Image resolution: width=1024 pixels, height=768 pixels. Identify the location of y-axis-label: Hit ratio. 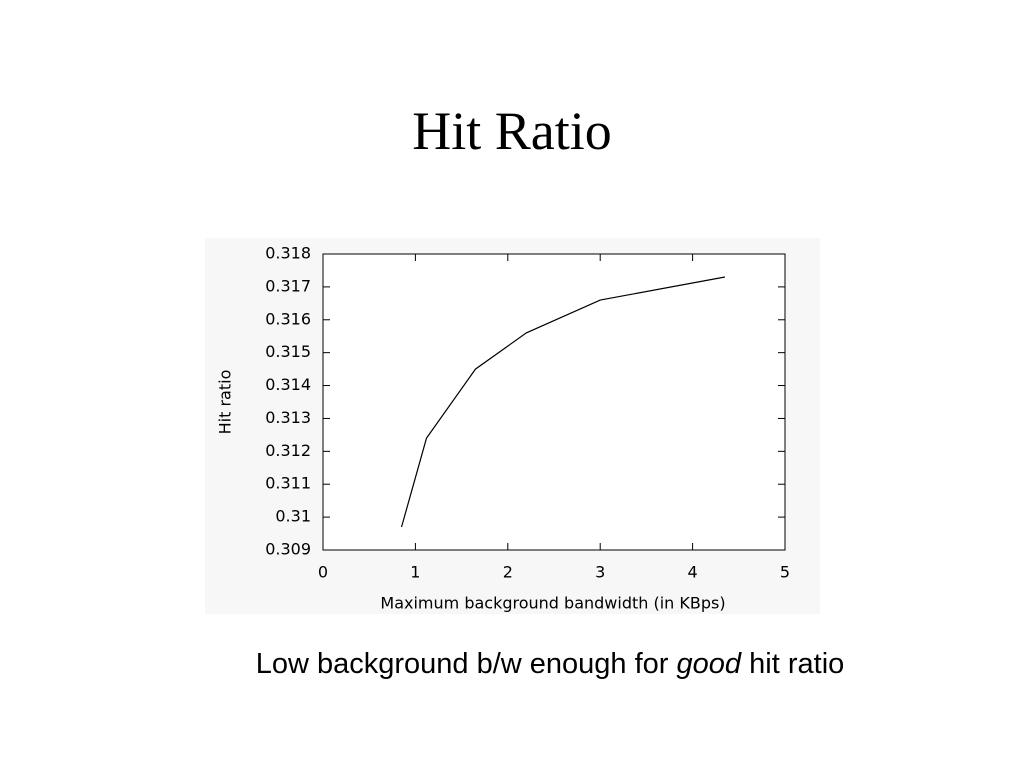
(225, 402).